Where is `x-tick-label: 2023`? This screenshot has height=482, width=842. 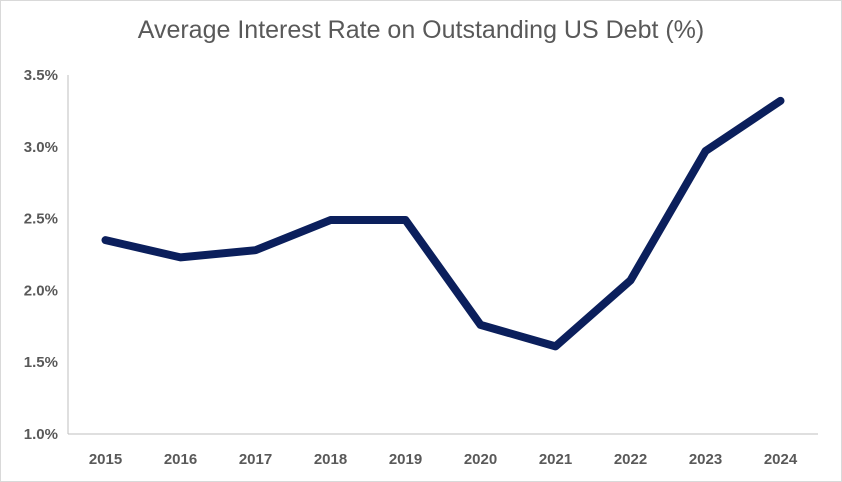
x-tick-label: 2023 is located at coordinates (705, 459).